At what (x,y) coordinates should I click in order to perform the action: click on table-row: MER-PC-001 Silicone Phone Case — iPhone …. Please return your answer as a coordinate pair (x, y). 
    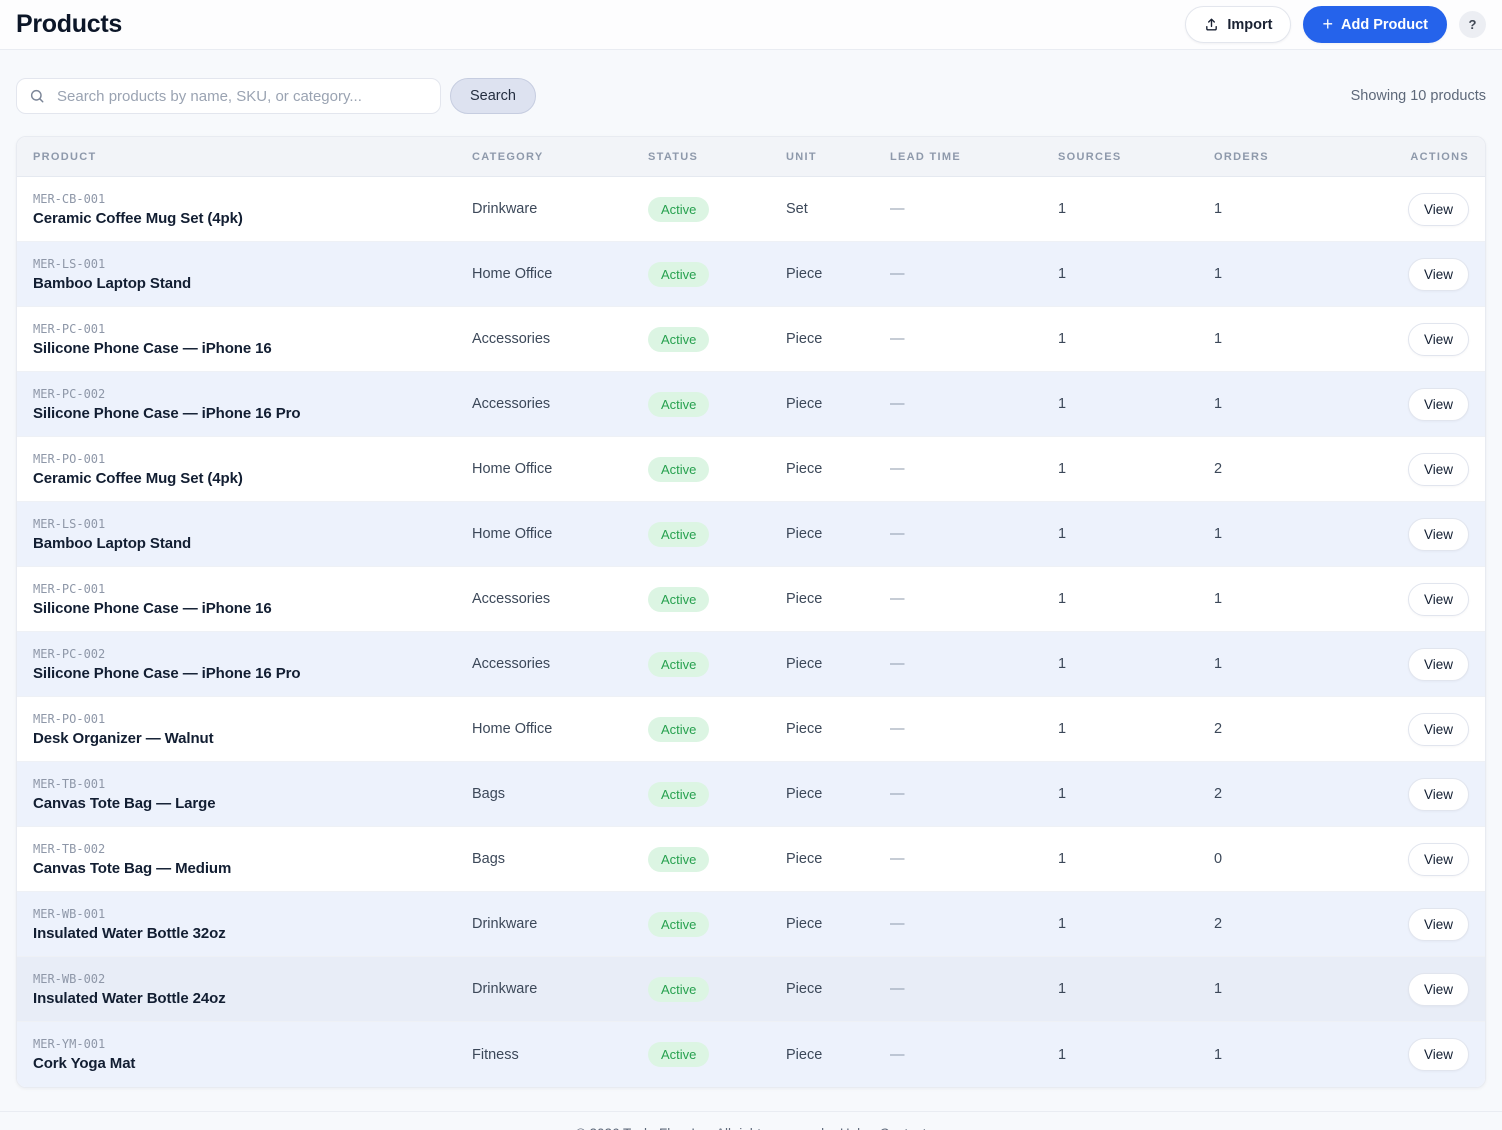
    Looking at the image, I should click on (751, 599).